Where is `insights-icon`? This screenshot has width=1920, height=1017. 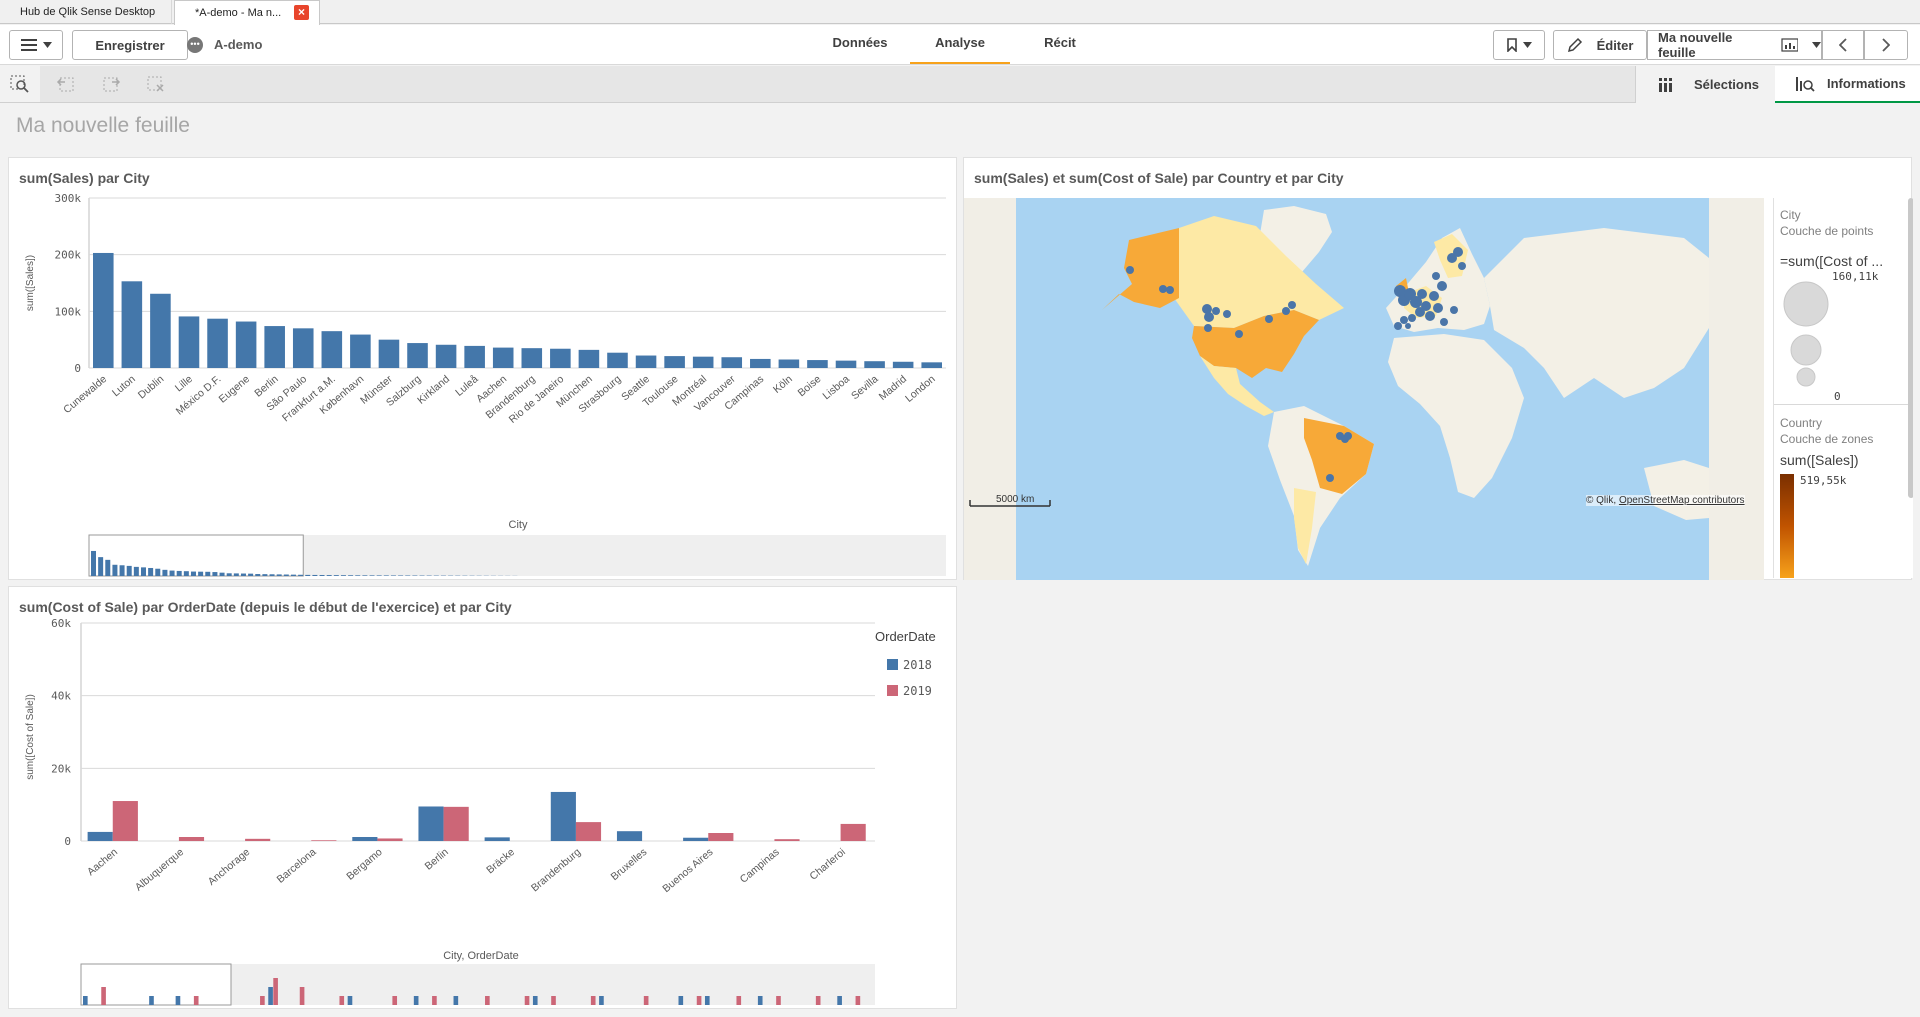 insights-icon is located at coordinates (1805, 84).